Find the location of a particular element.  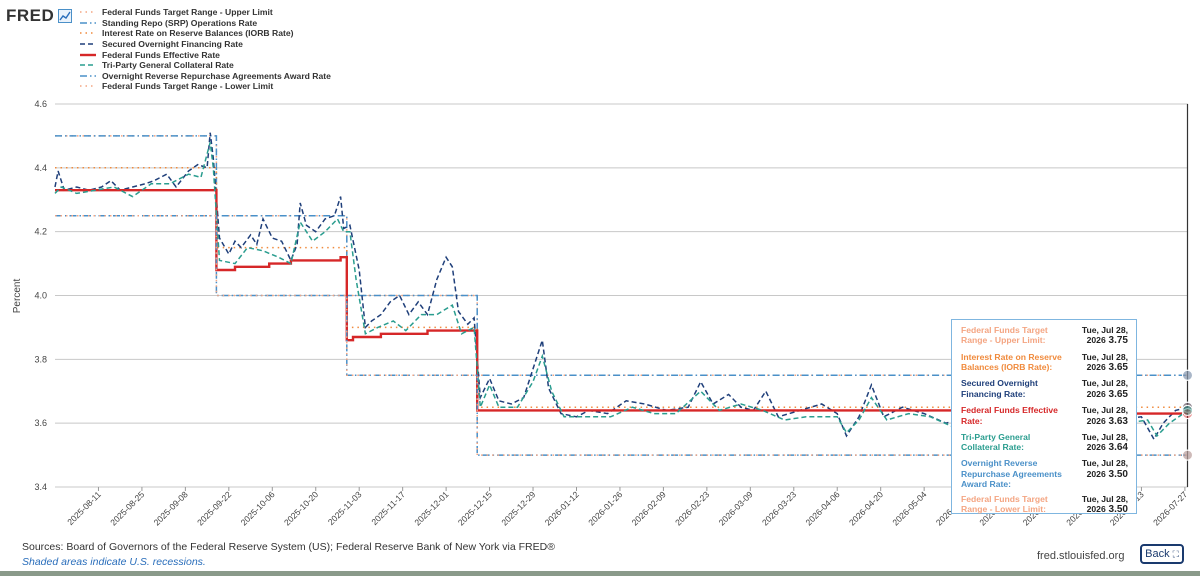

bottom-bar is located at coordinates (600, 573).